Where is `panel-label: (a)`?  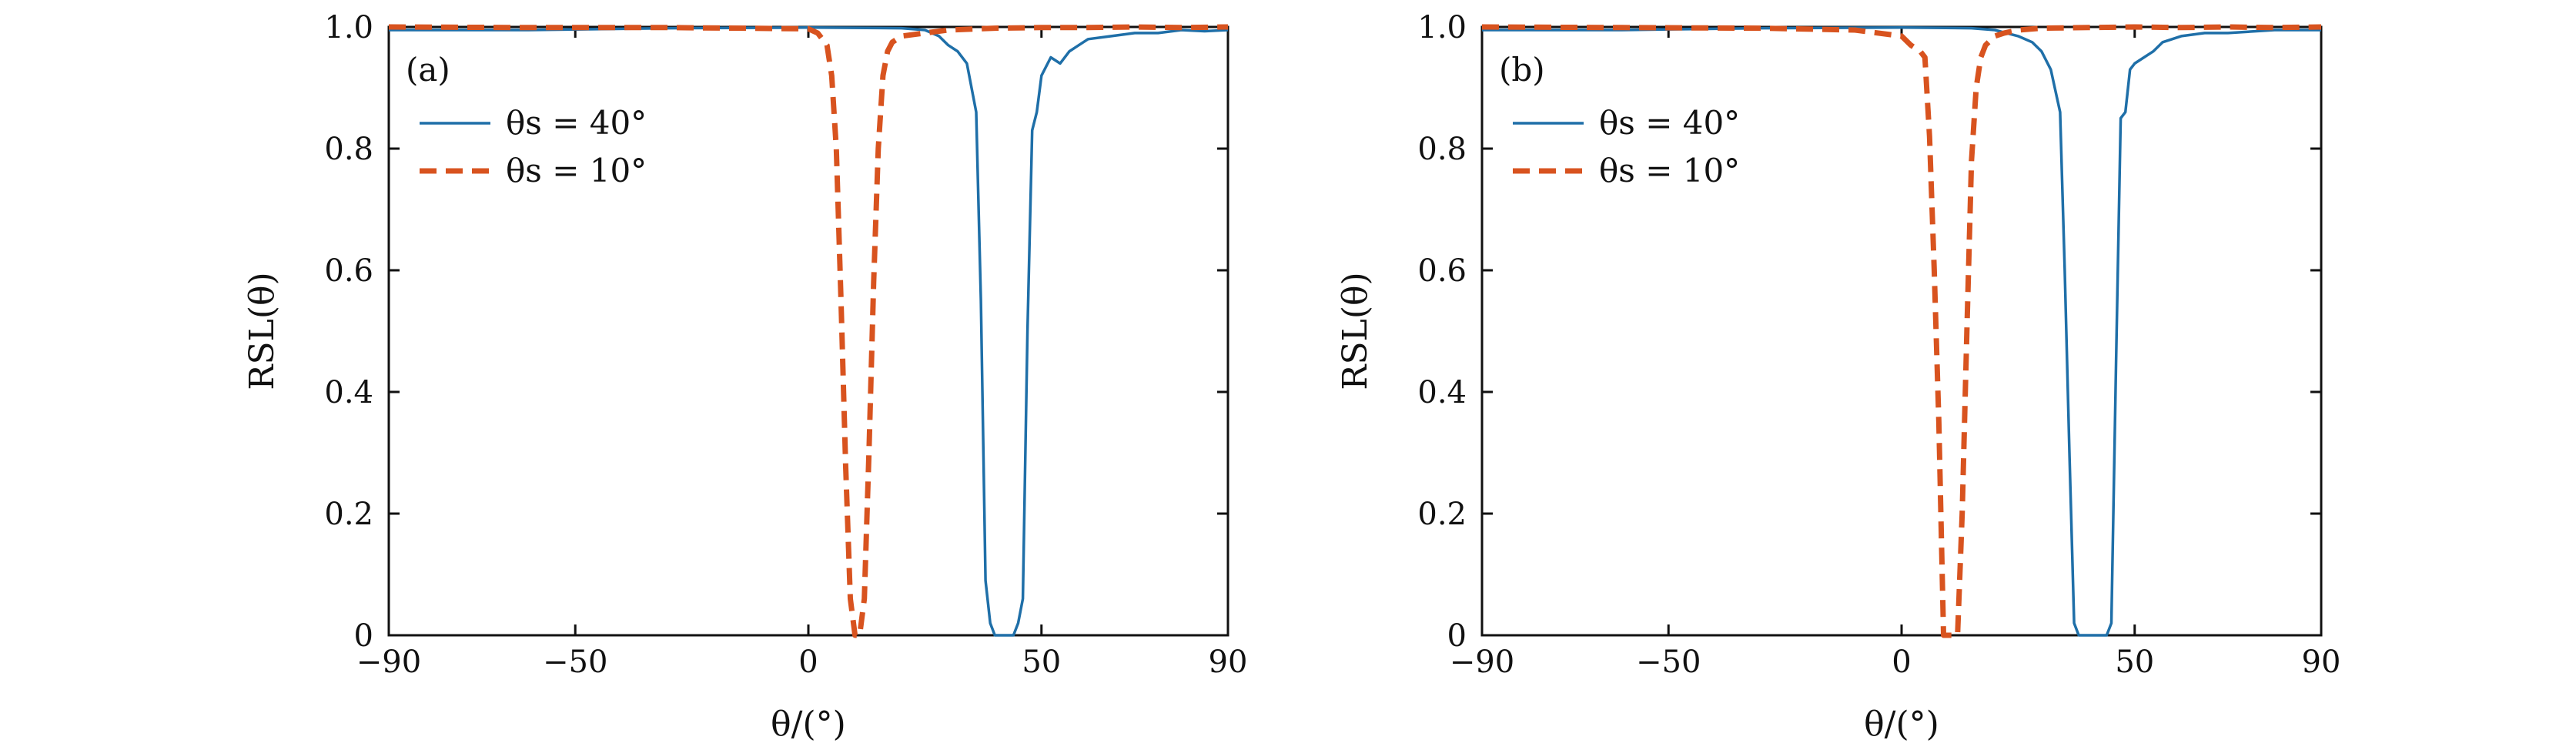 panel-label: (a) is located at coordinates (428, 70).